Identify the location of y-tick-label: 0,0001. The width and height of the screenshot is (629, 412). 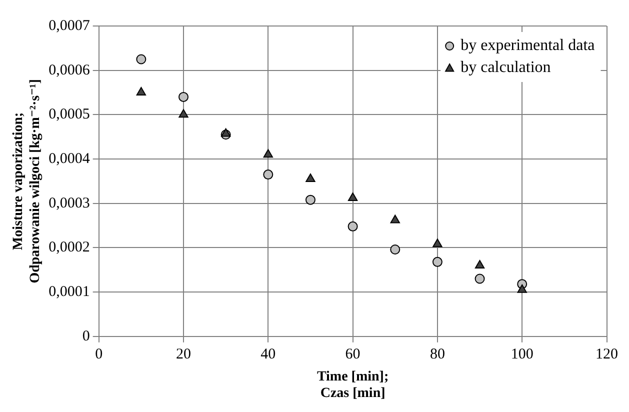
(69, 292).